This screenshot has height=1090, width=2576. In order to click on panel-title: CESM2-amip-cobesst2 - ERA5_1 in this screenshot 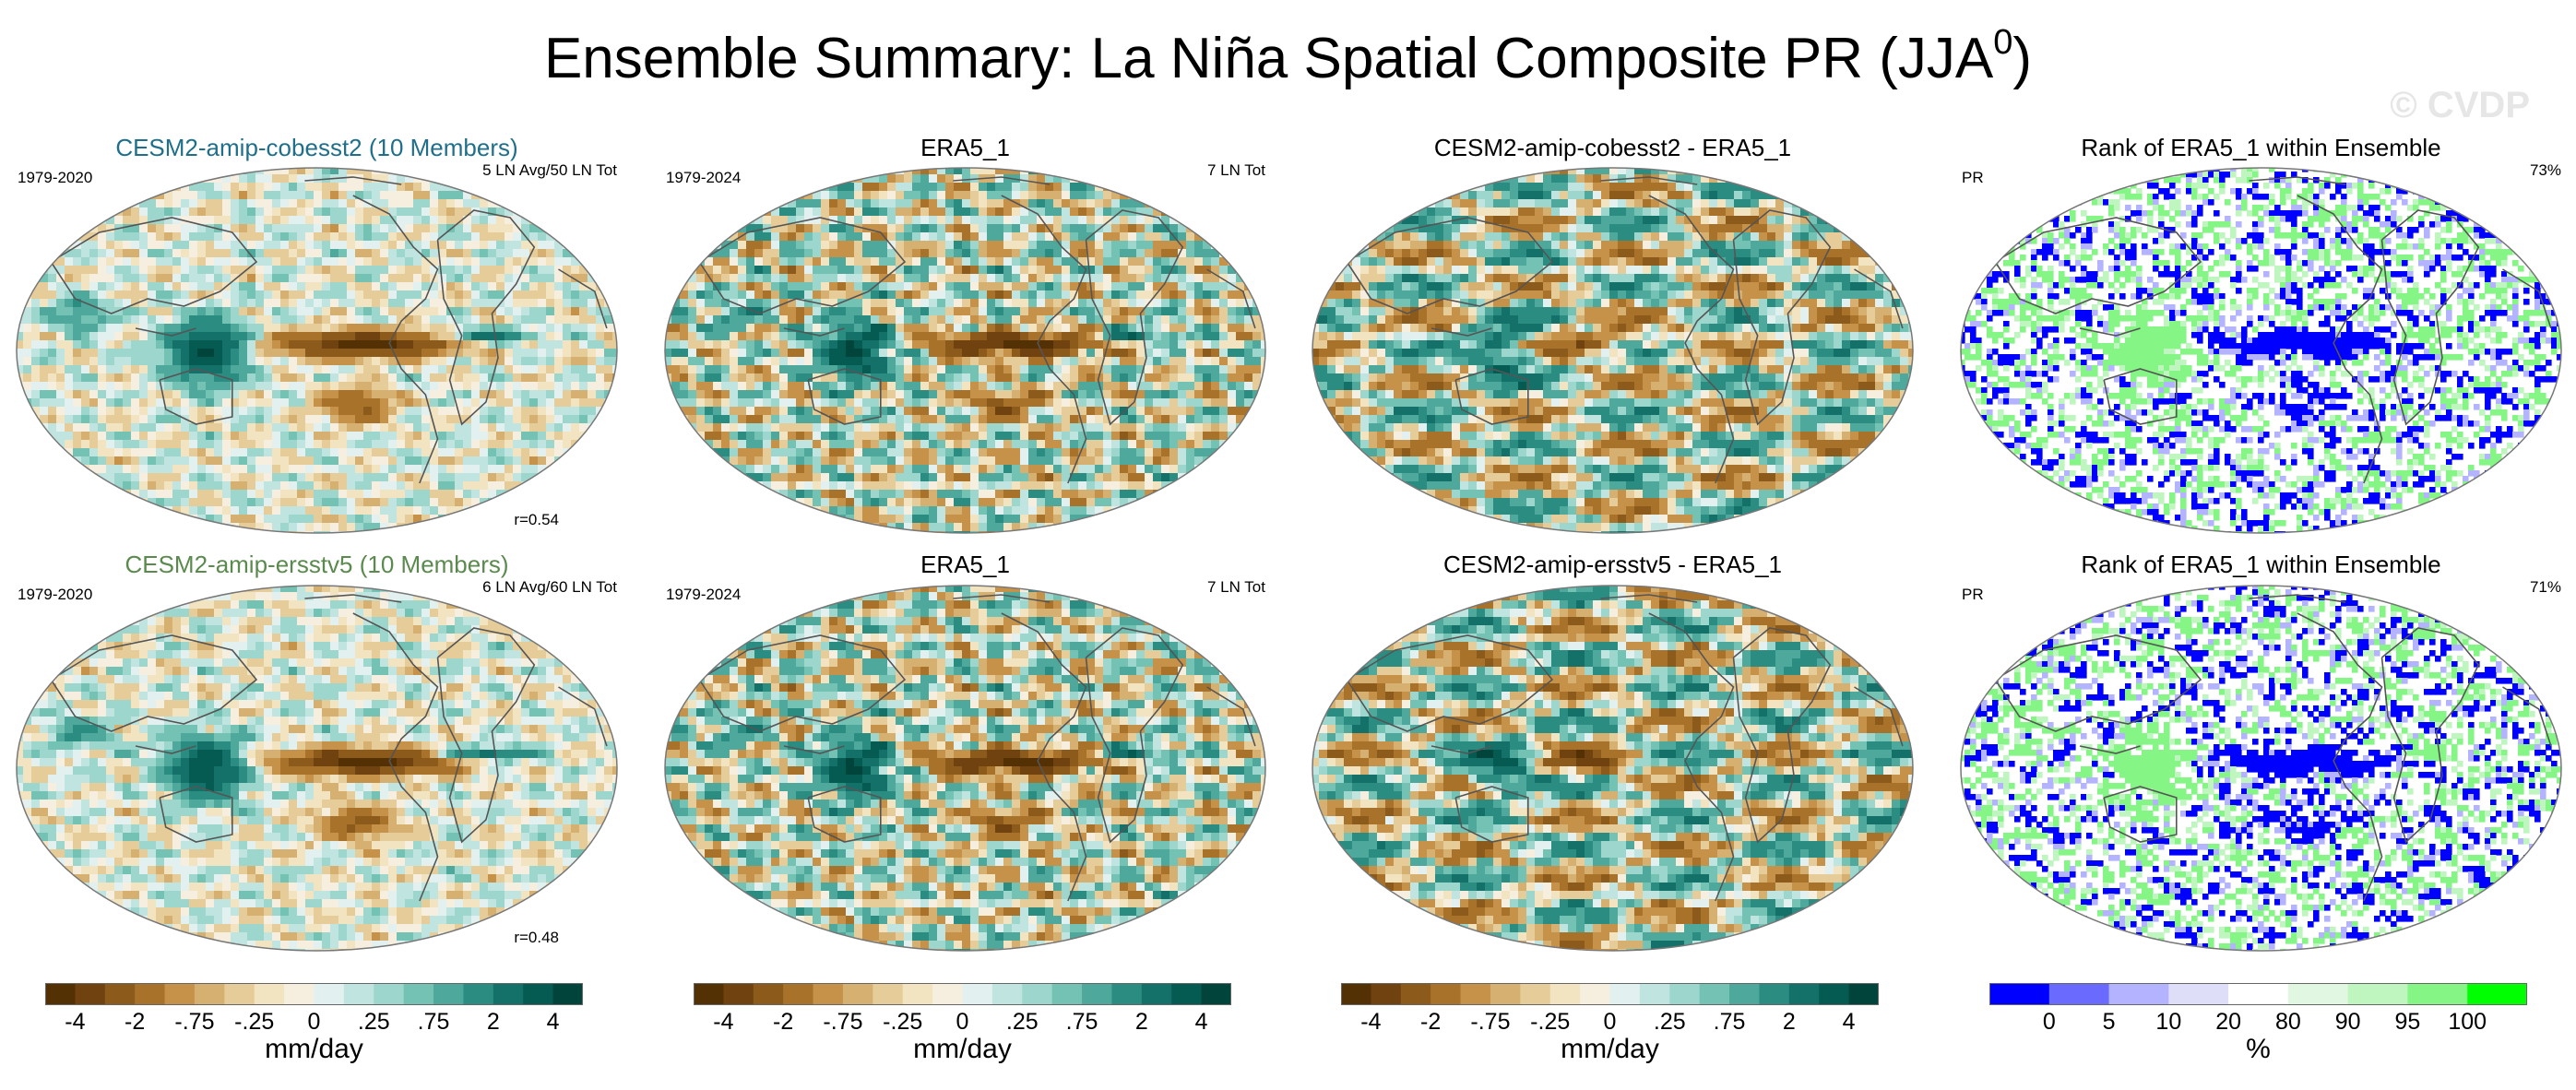, I will do `click(1613, 148)`.